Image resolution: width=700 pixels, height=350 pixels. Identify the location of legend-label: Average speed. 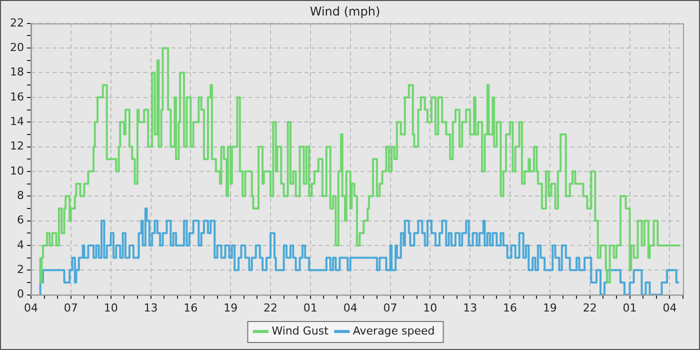
(393, 331).